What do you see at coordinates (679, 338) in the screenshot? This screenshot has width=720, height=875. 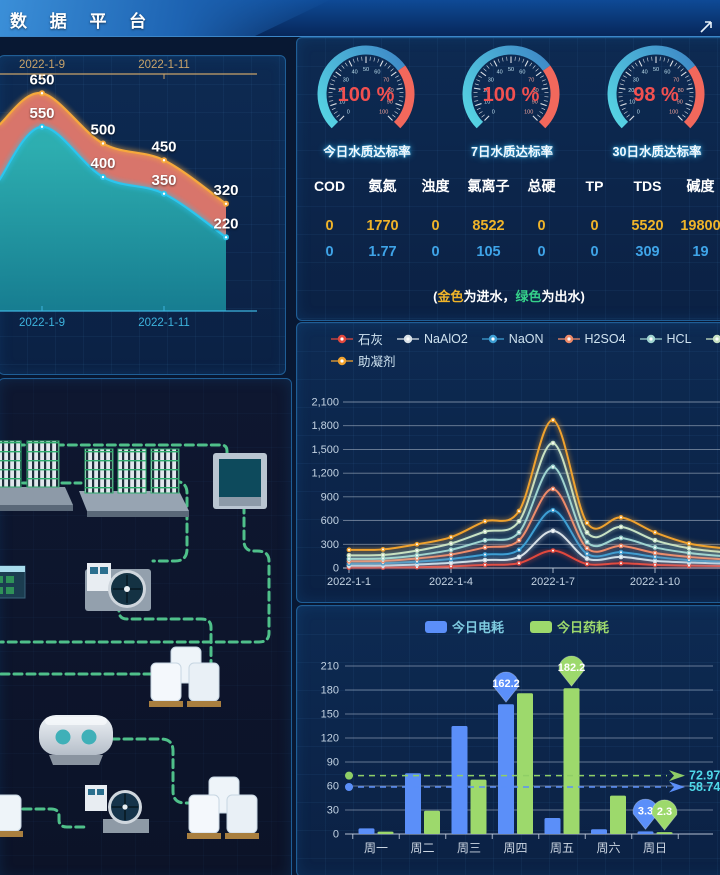 I see `legend-label: HCL` at bounding box center [679, 338].